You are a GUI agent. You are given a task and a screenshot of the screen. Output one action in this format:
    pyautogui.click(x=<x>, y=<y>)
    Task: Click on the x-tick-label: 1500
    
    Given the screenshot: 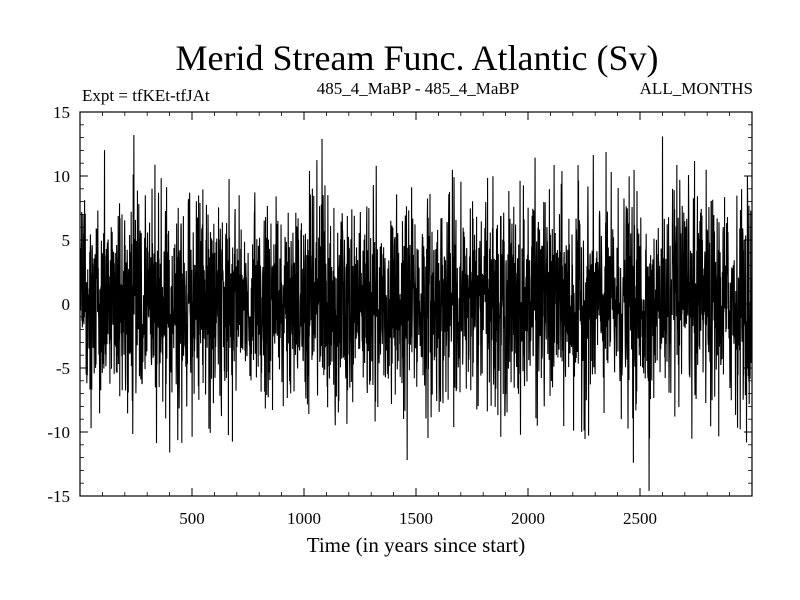 What is the action you would take?
    pyautogui.click(x=416, y=518)
    